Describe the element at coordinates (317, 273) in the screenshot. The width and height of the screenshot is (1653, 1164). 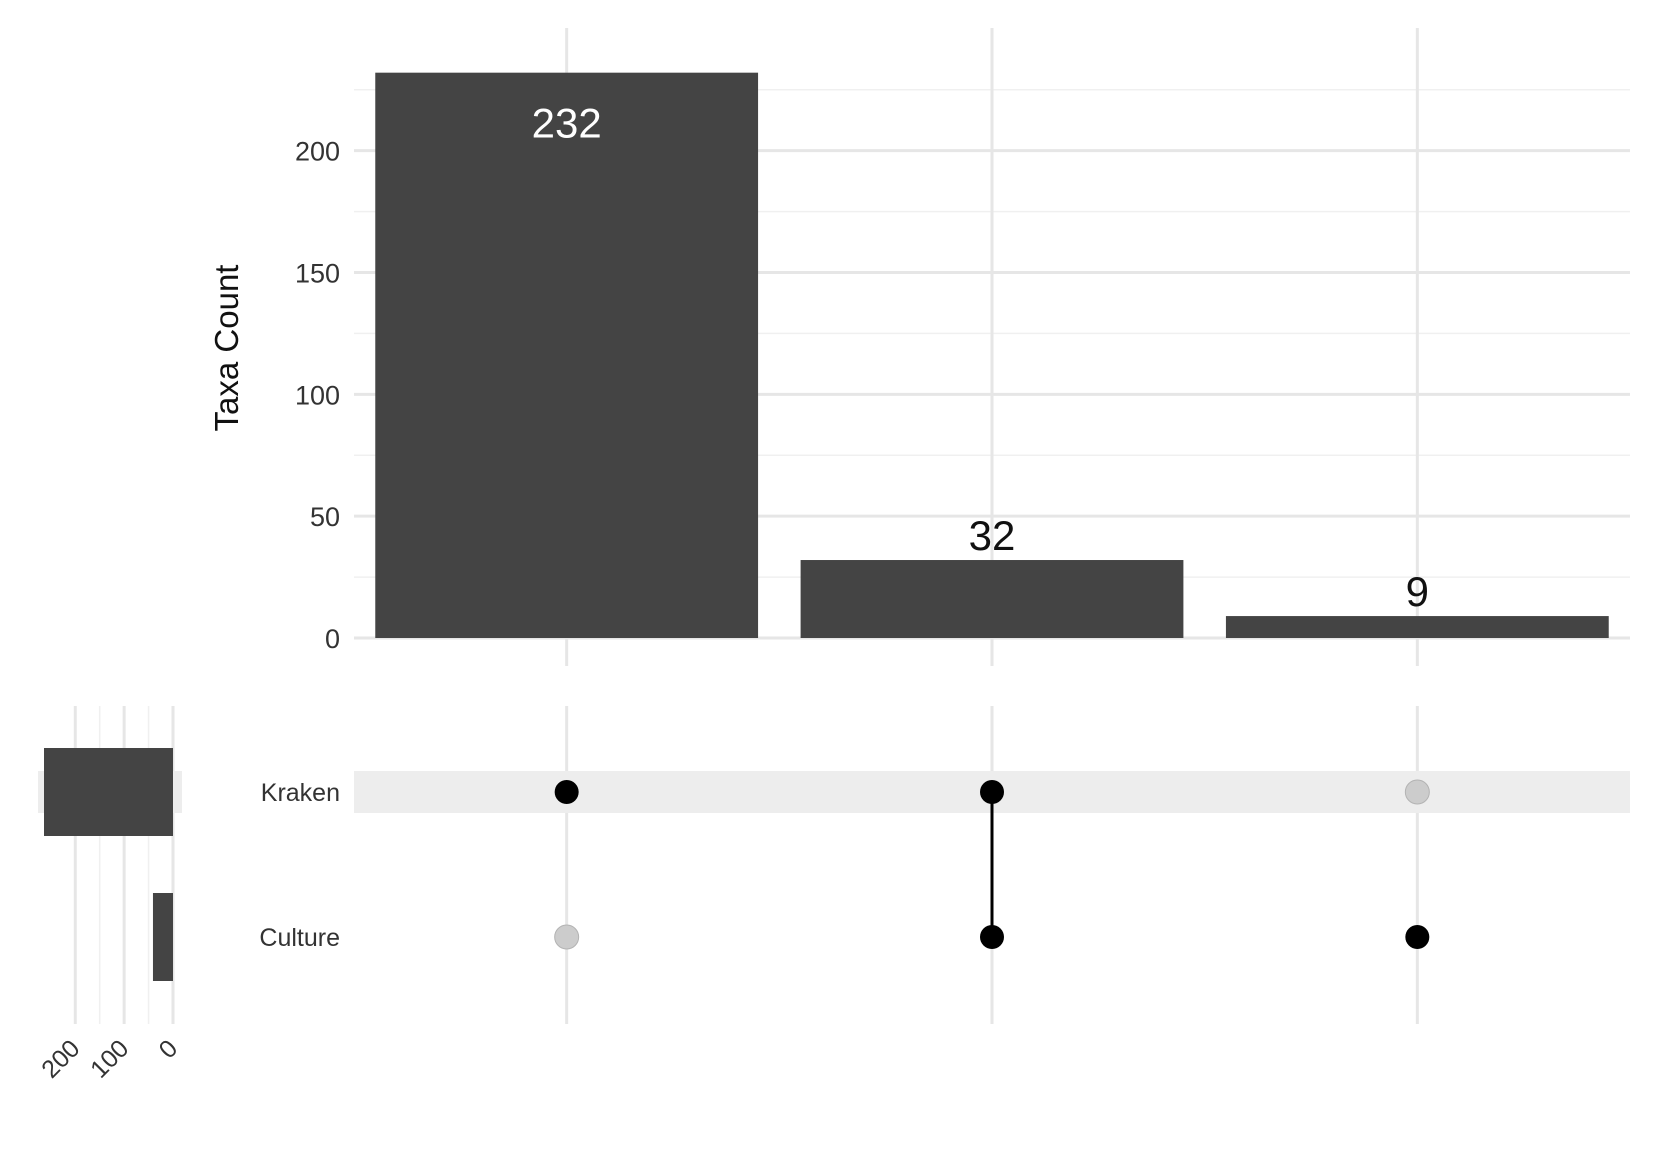
I see `y-tick-label: 150` at that location.